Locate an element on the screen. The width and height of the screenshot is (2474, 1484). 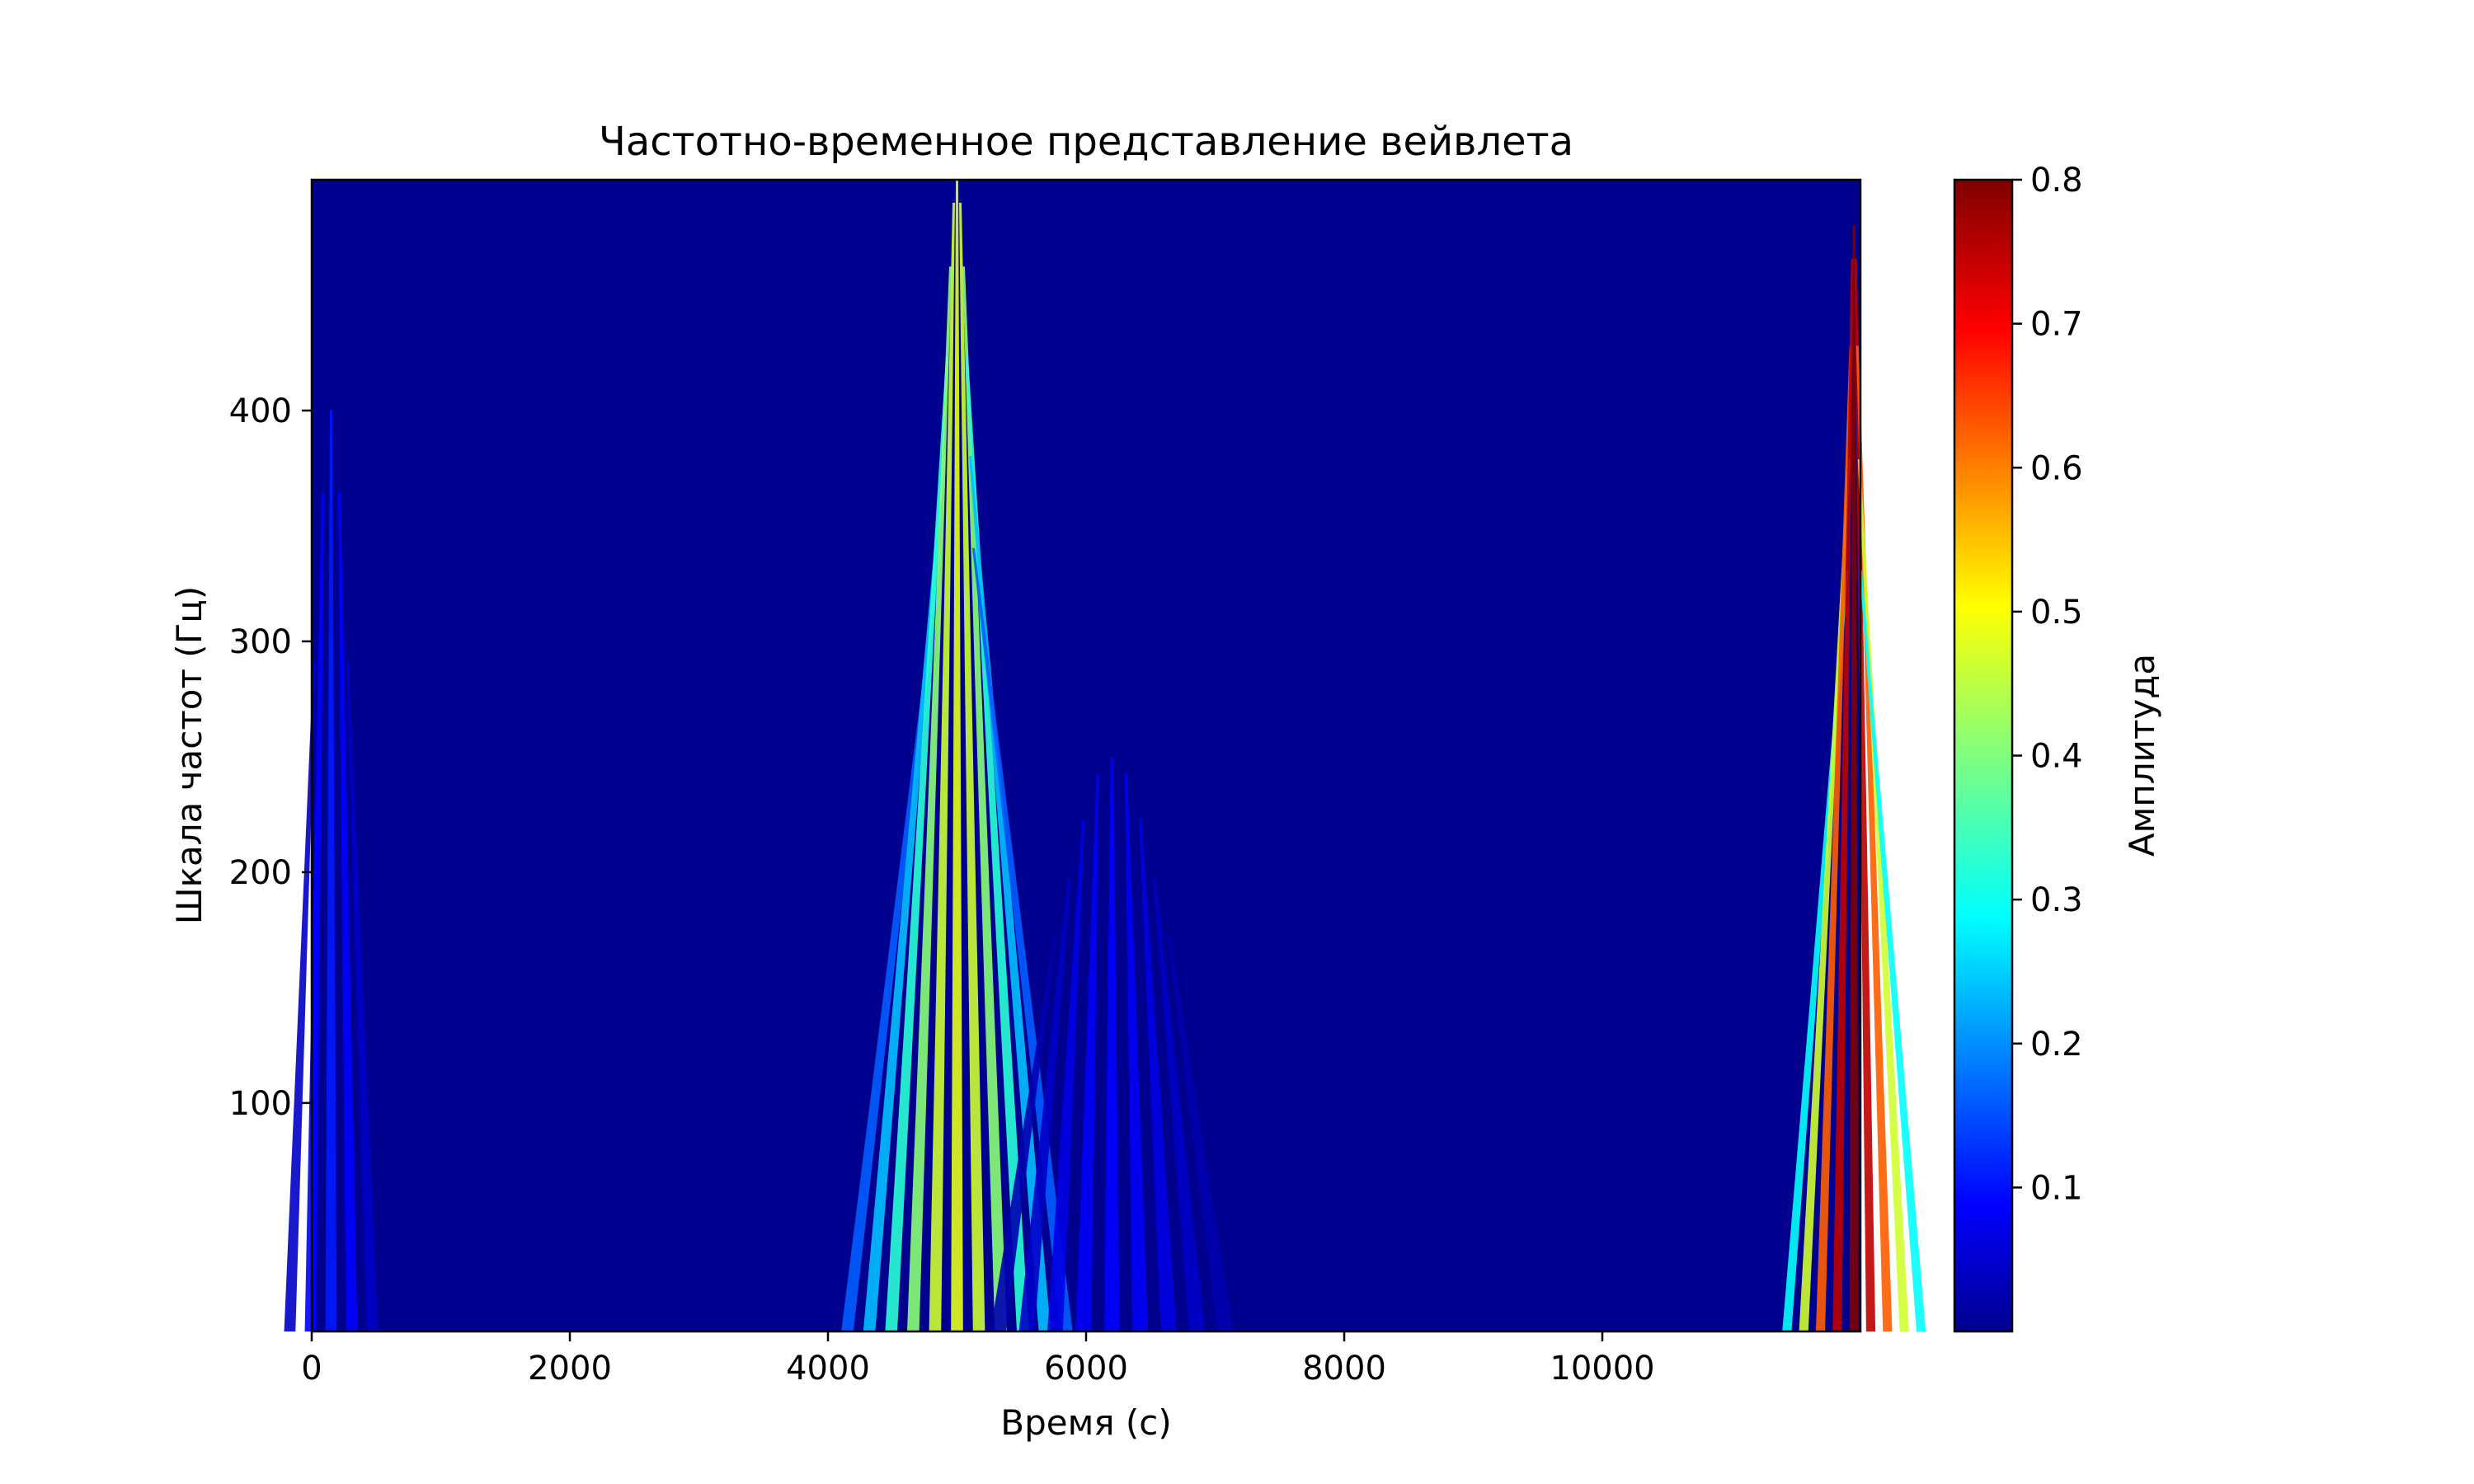
x-tick-label: 8000 is located at coordinates (1344, 1369).